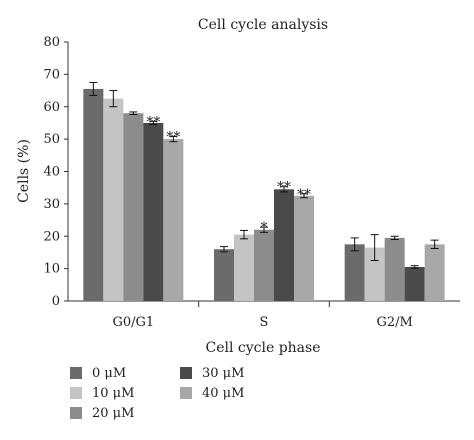  I want to click on legend-label: 10 μM, so click(113, 393).